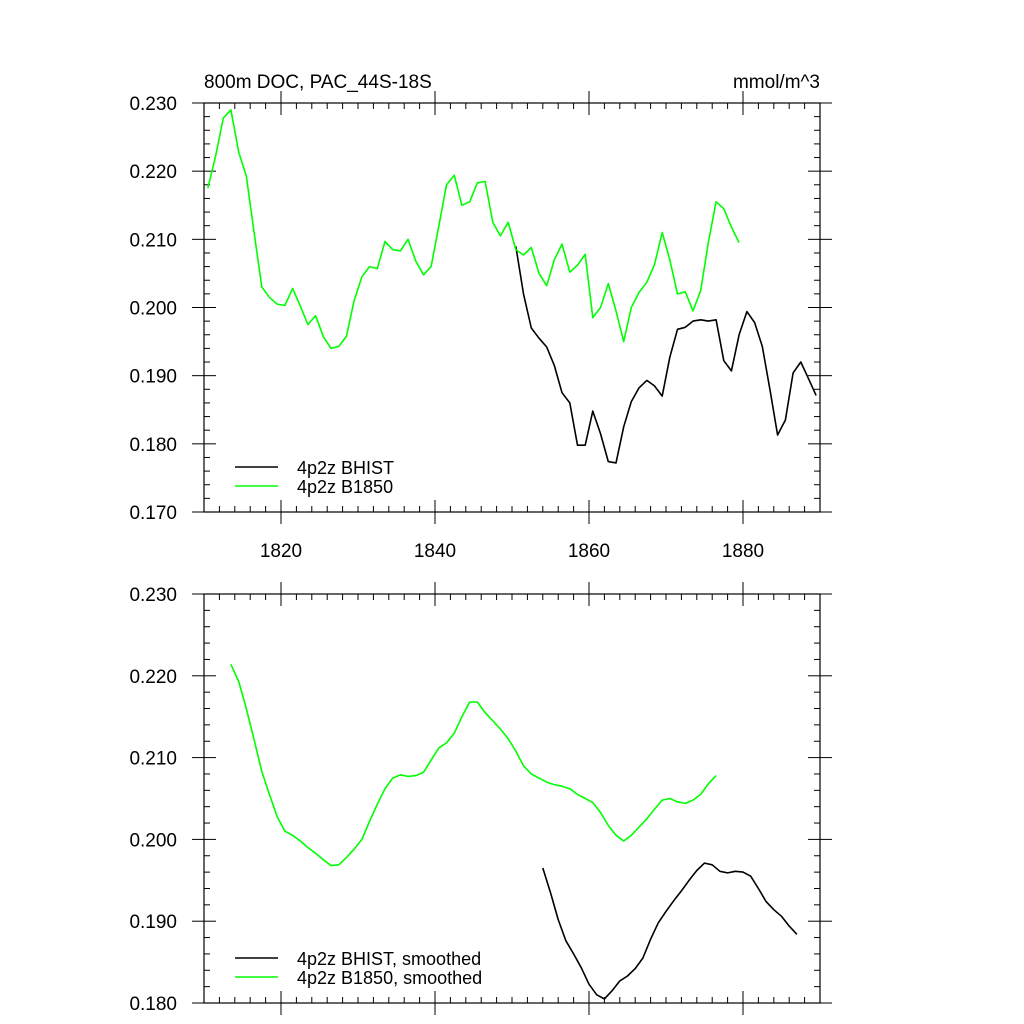 Image resolution: width=1024 pixels, height=1024 pixels. Describe the element at coordinates (589, 551) in the screenshot. I see `x-tick-label: 1860` at that location.